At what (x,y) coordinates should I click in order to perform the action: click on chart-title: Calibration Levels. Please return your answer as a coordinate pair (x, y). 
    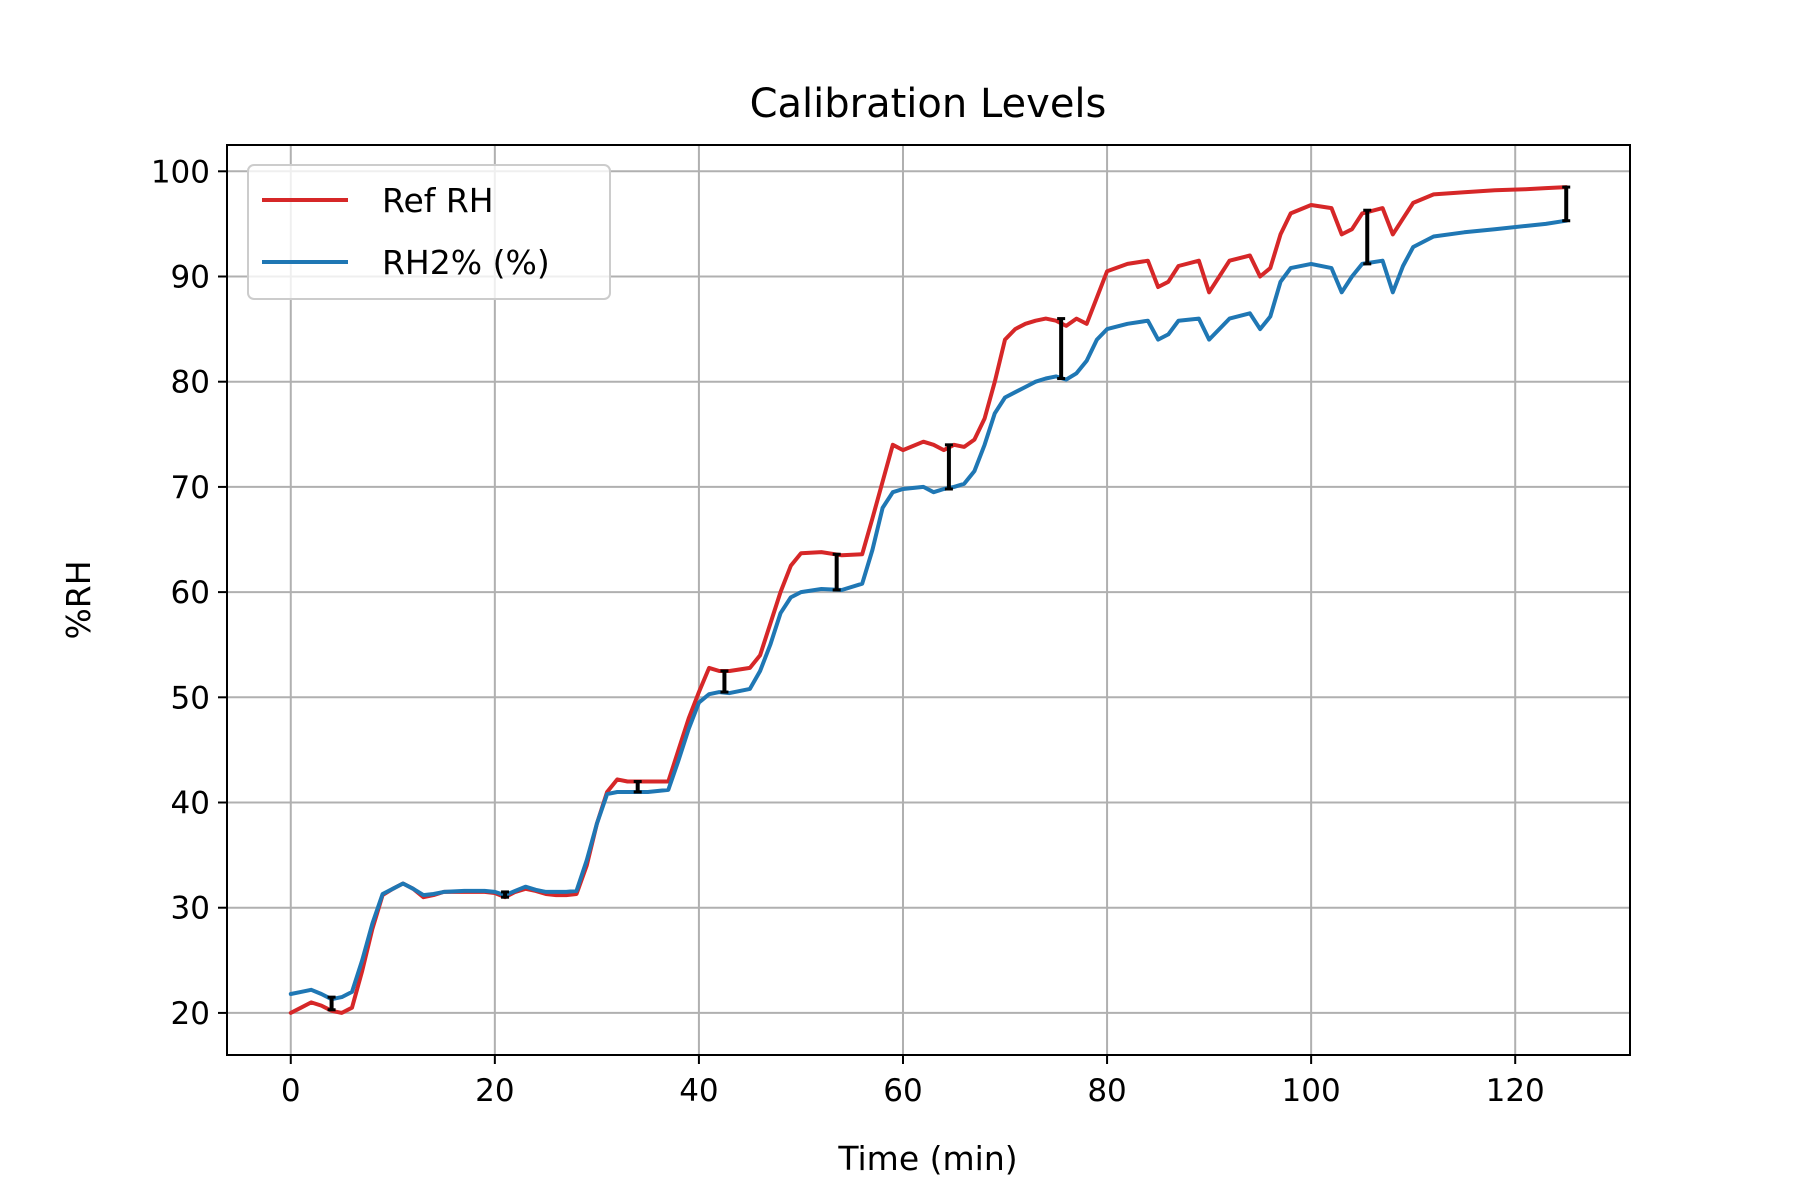
    Looking at the image, I should click on (928, 104).